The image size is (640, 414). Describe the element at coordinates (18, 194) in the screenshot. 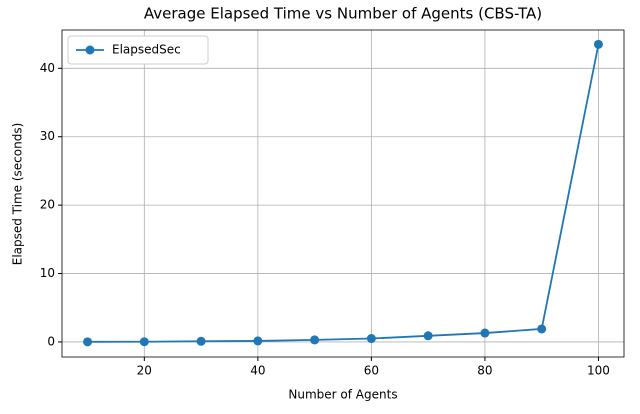

I see `y-axis-label: Elapsed Time (seconds)` at that location.